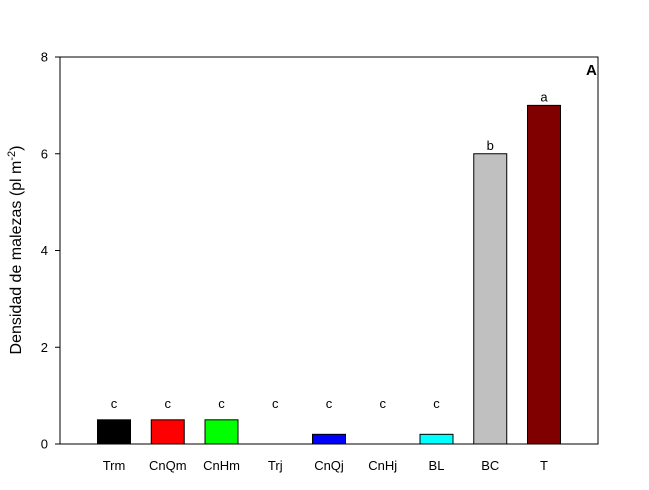  Describe the element at coordinates (591, 70) in the screenshot. I see `panel-label: A` at that location.